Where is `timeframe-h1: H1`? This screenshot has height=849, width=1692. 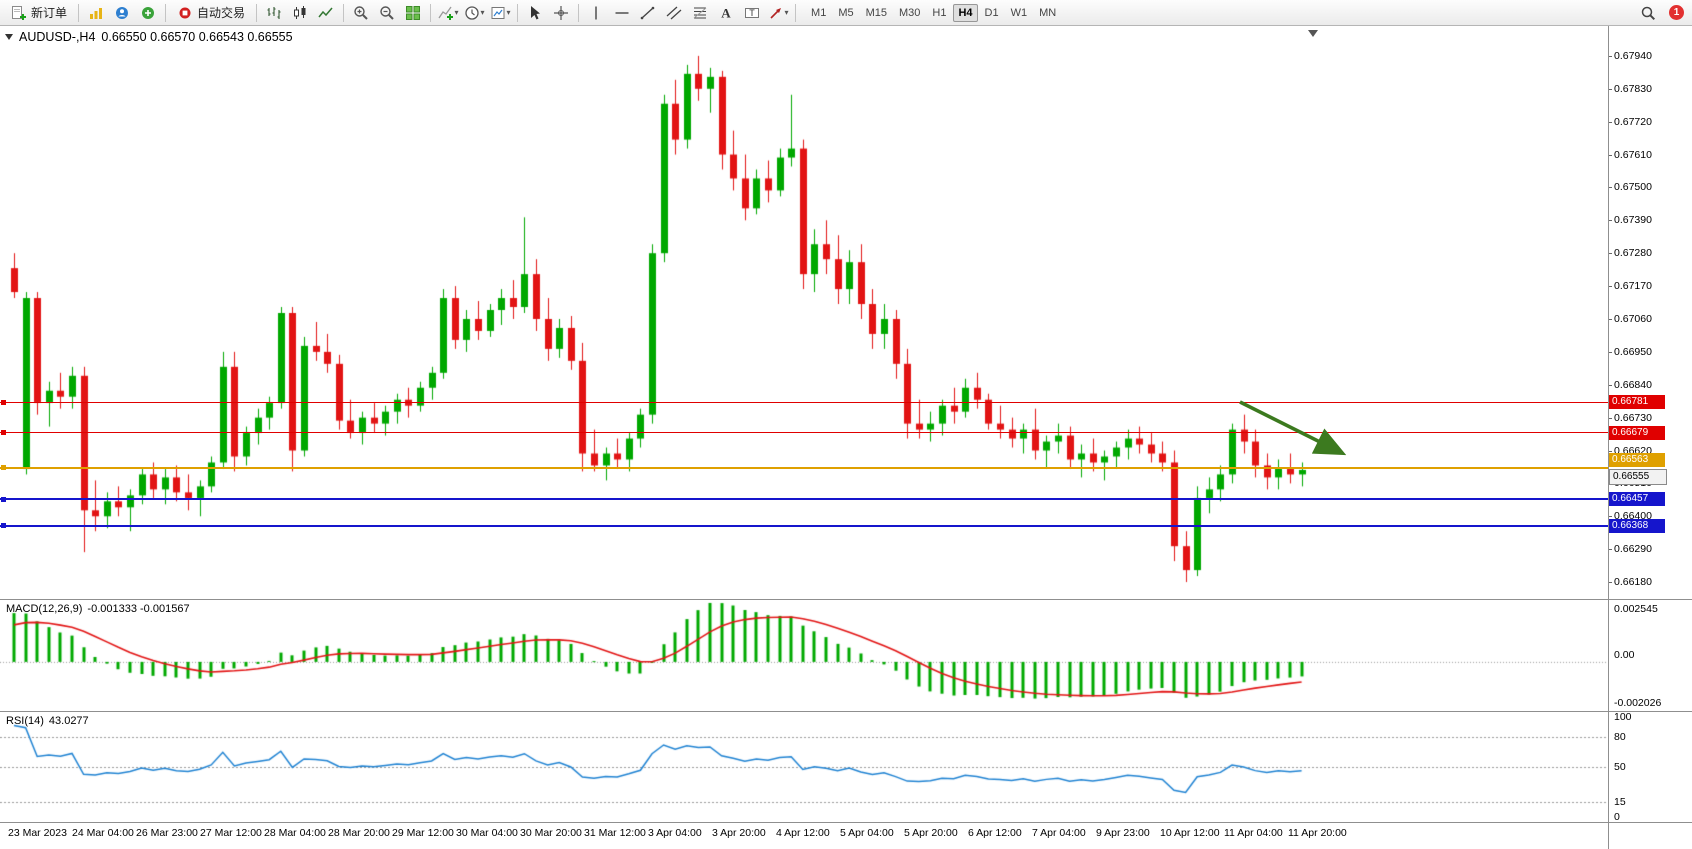
timeframe-h1: H1 is located at coordinates (939, 12).